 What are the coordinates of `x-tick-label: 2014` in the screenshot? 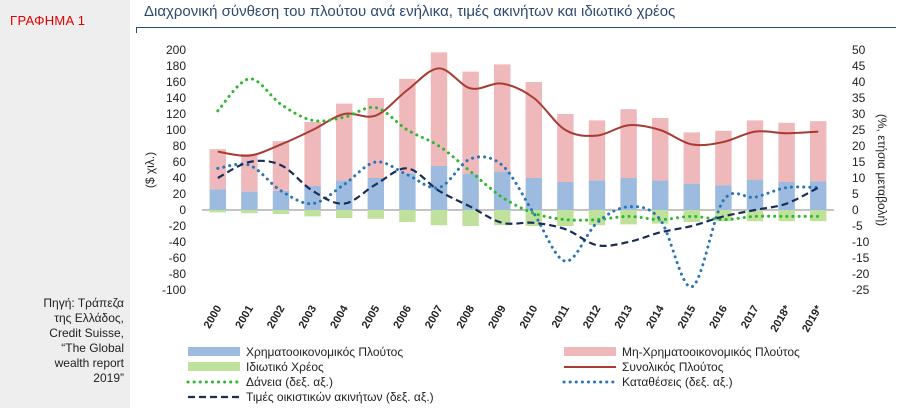 It's located at (655, 317).